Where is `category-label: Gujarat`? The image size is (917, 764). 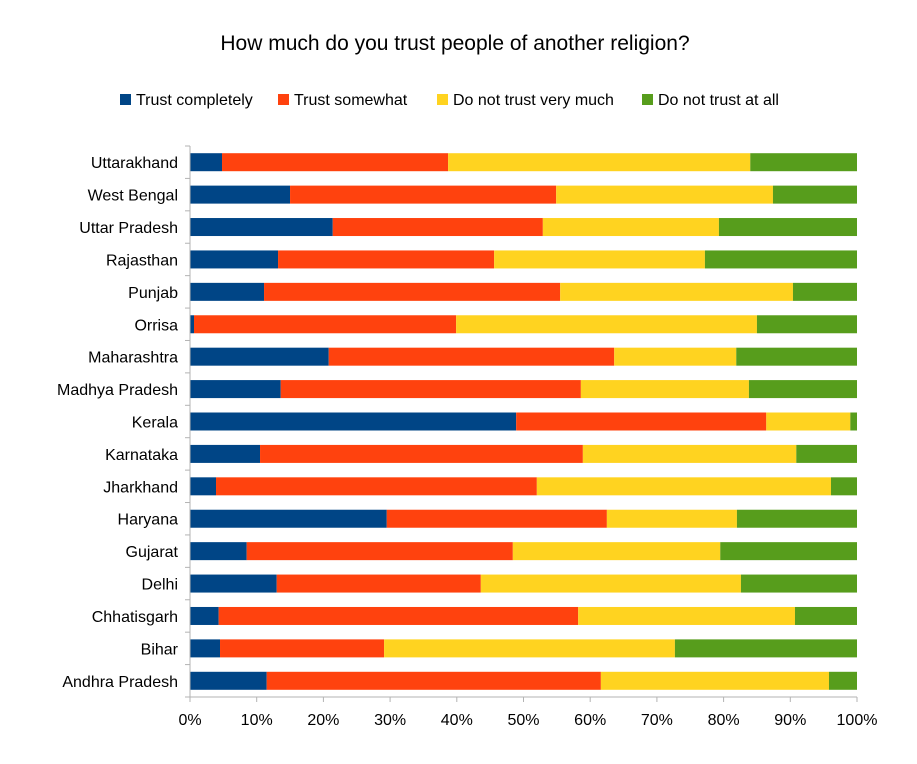 category-label: Gujarat is located at coordinates (152, 552).